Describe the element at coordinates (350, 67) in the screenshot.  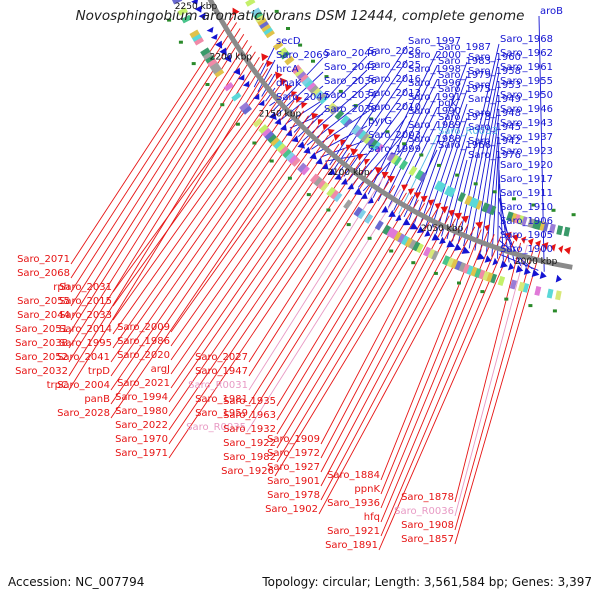
I see `gene-label: Saro_2042` at that location.